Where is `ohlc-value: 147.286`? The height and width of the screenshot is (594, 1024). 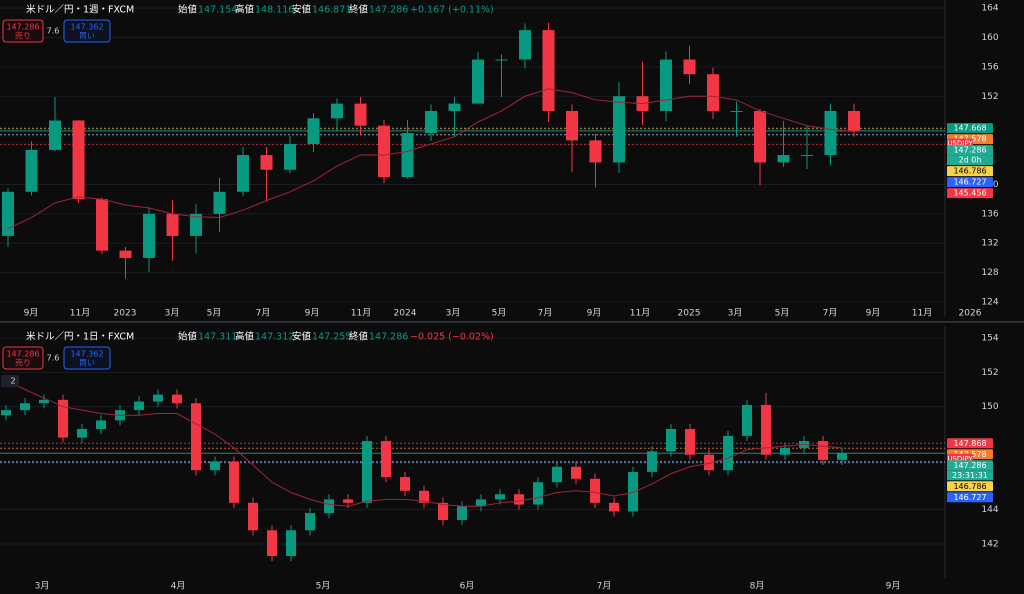 ohlc-value: 147.286 is located at coordinates (388, 10).